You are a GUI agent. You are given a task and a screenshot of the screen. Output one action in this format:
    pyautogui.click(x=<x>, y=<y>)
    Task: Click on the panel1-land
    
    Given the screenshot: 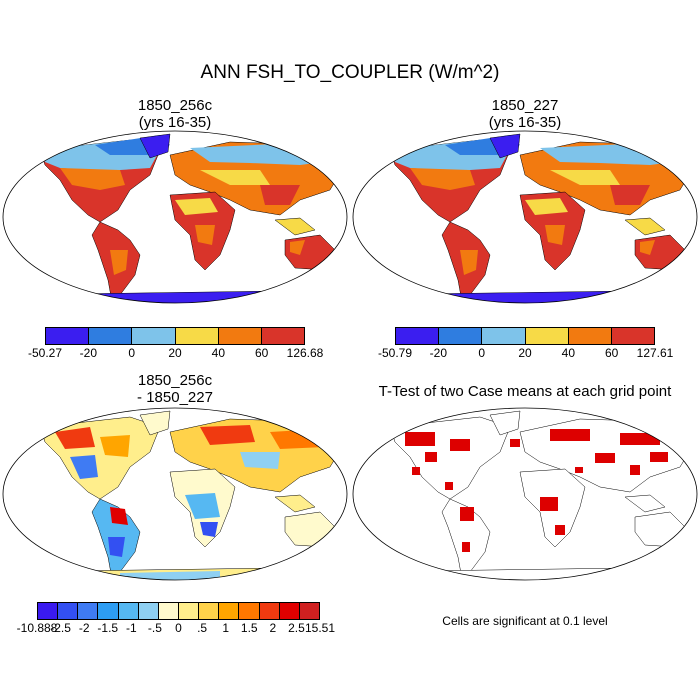 What is the action you would take?
    pyautogui.click(x=175, y=218)
    